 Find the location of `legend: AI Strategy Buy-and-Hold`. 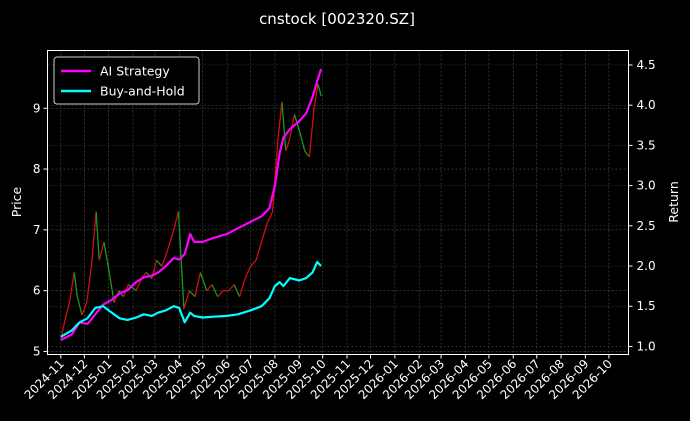

legend: AI Strategy Buy-and-Hold is located at coordinates (126, 80).